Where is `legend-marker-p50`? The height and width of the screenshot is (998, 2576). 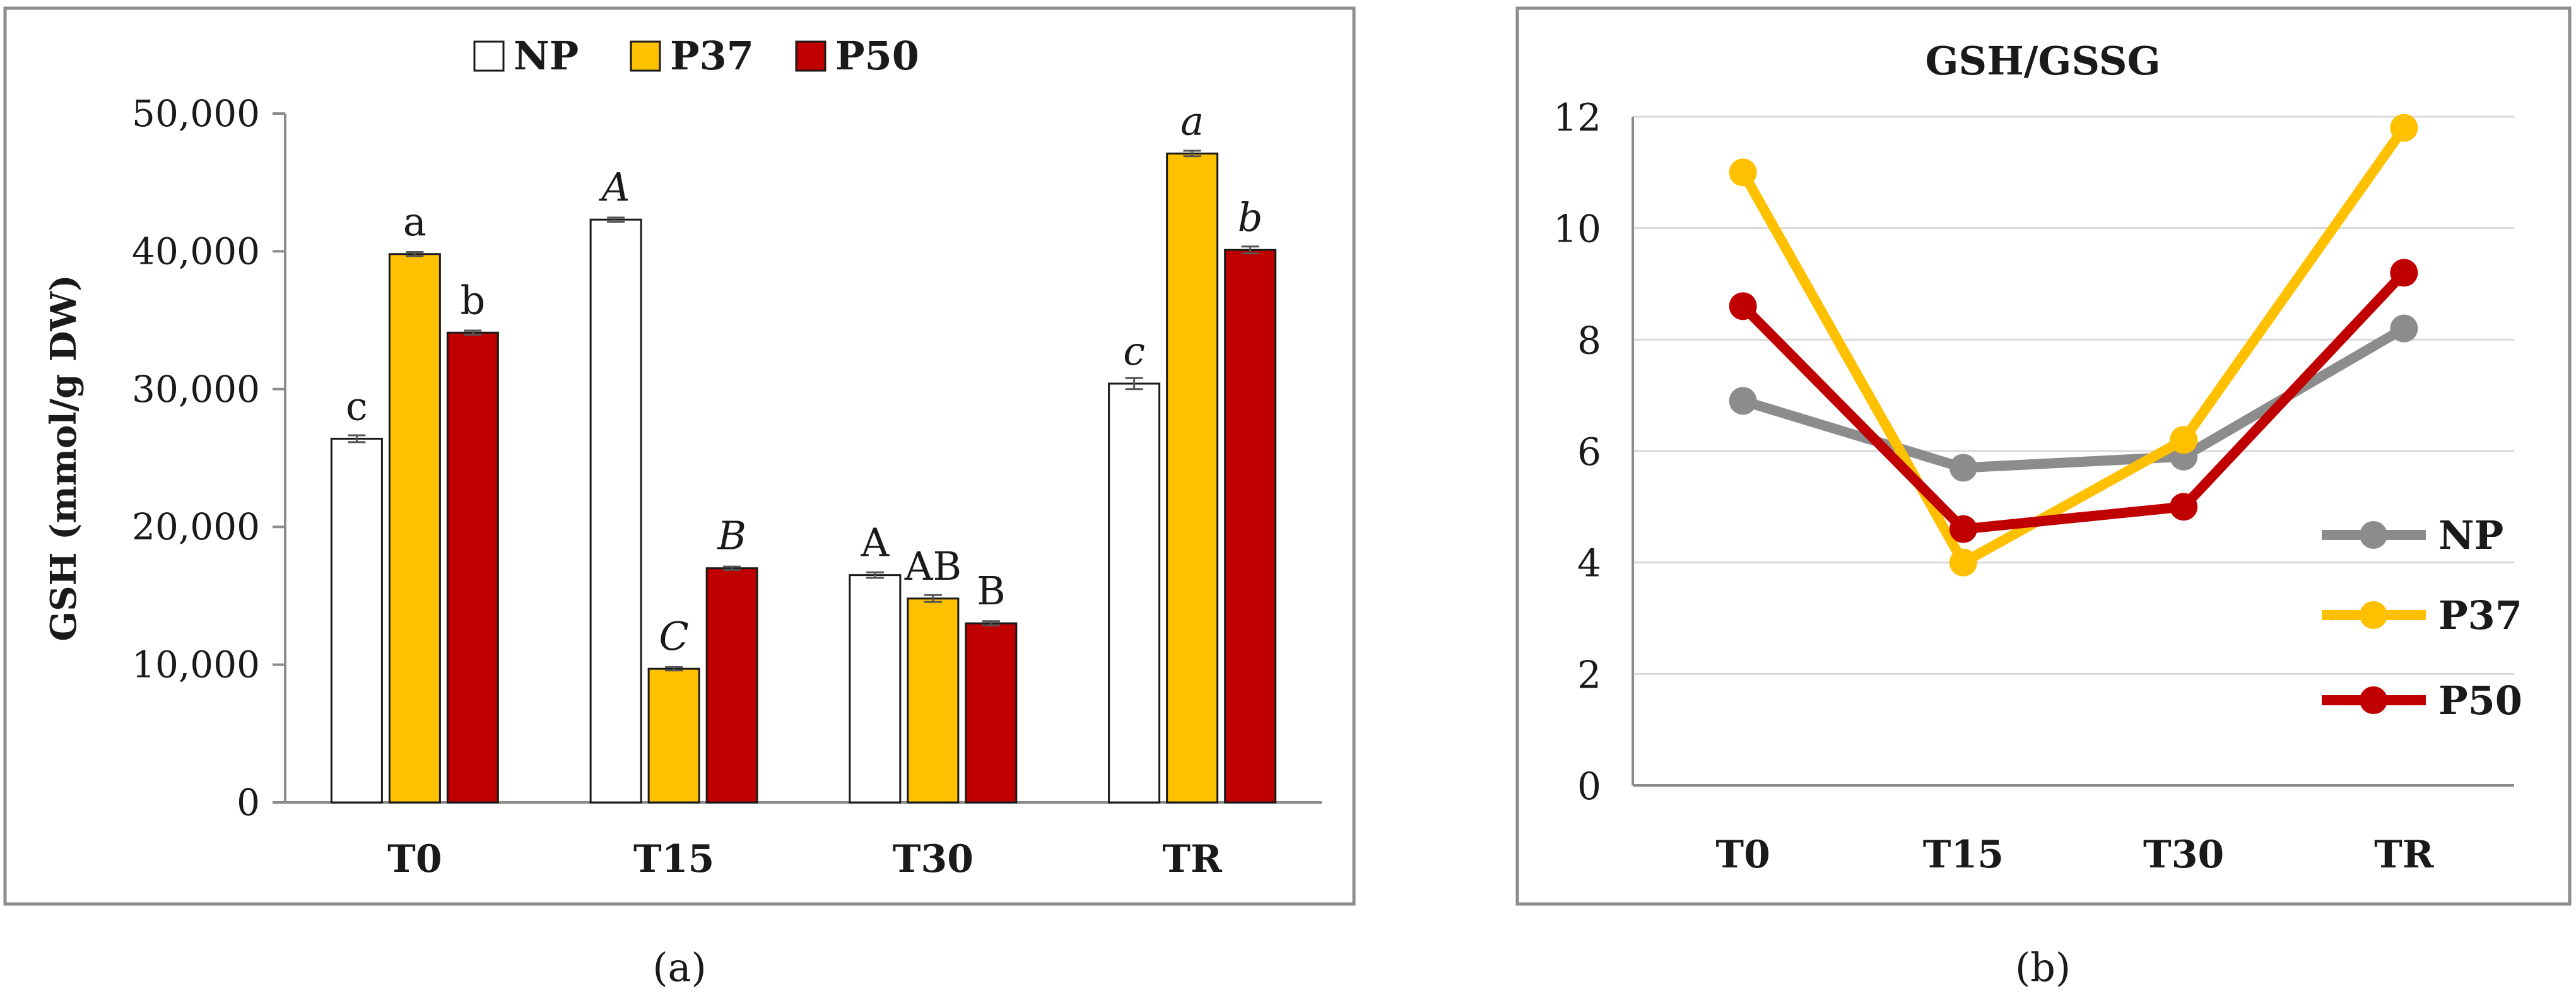 legend-marker-p50 is located at coordinates (2373, 700).